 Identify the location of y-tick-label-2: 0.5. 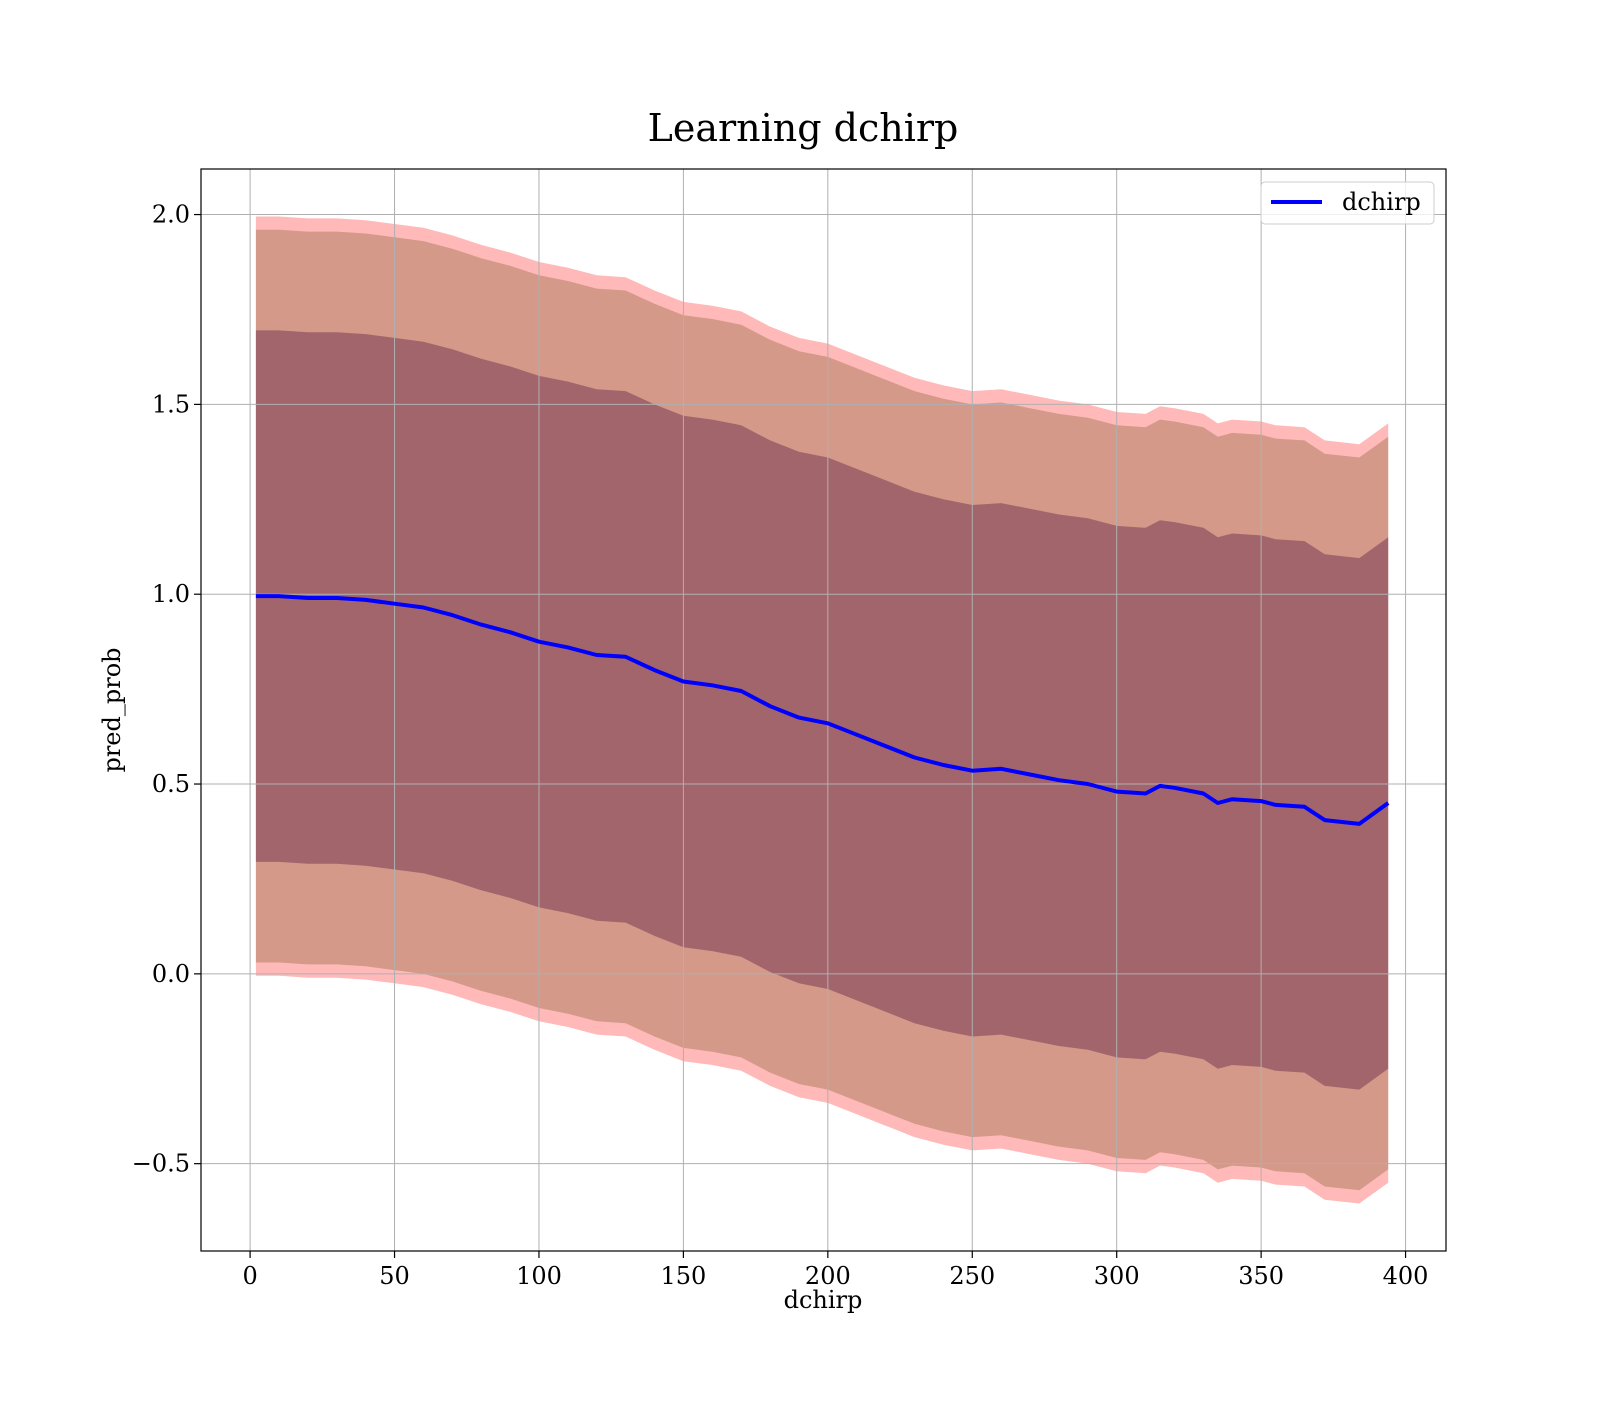
(171, 784).